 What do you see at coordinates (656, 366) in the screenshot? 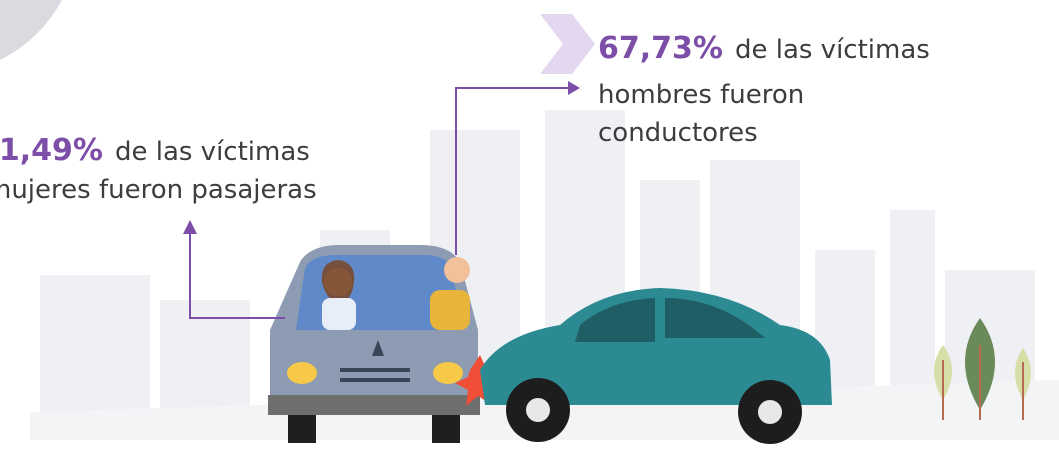
I see `teal-car` at bounding box center [656, 366].